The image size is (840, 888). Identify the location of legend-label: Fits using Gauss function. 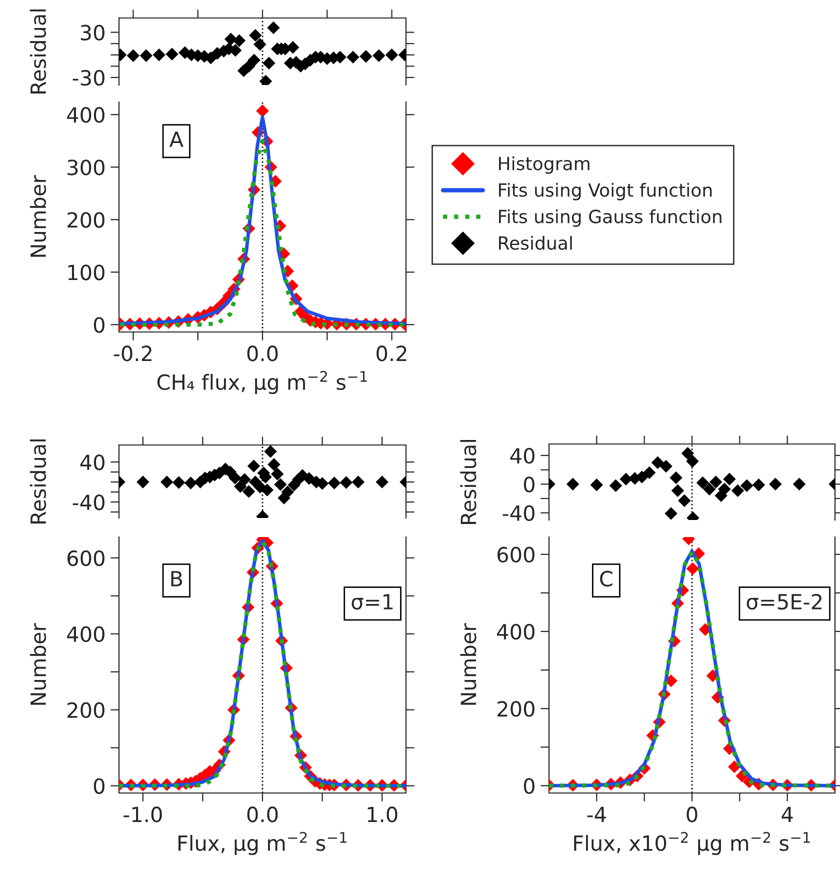
(610, 218).